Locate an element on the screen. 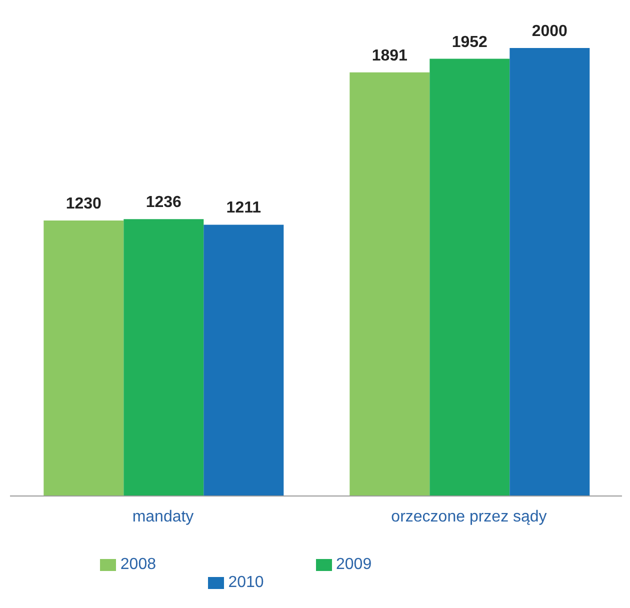 The width and height of the screenshot is (630, 608). data-label: 2000 is located at coordinates (550, 31).